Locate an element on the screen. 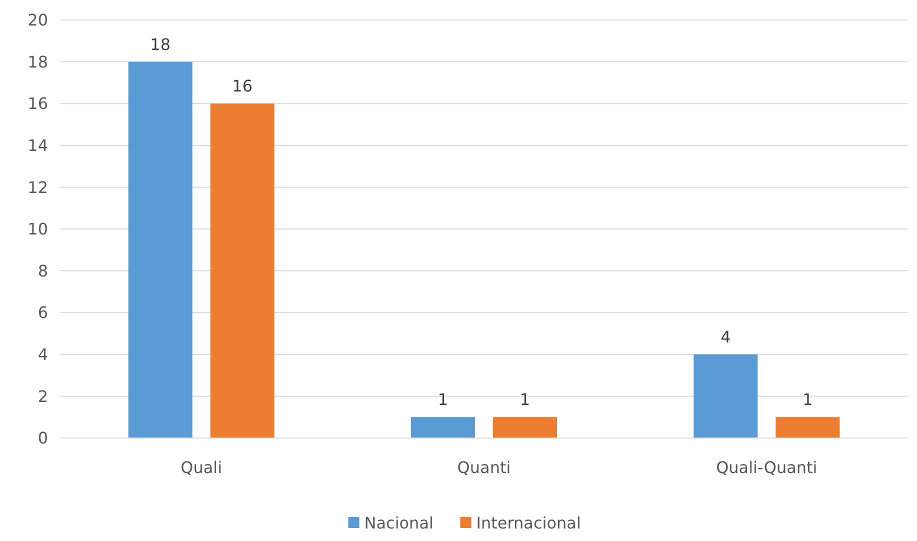 The width and height of the screenshot is (917, 541). y-tick-label: 16 is located at coordinates (38, 104).